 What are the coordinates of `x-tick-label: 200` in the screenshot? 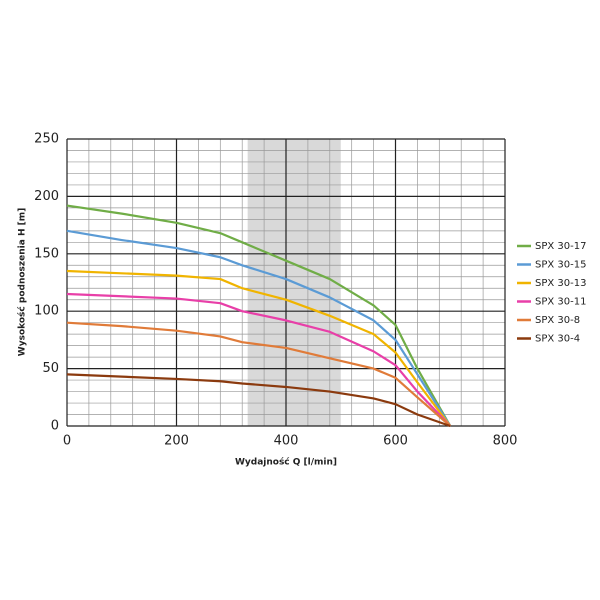 It's located at (176, 441).